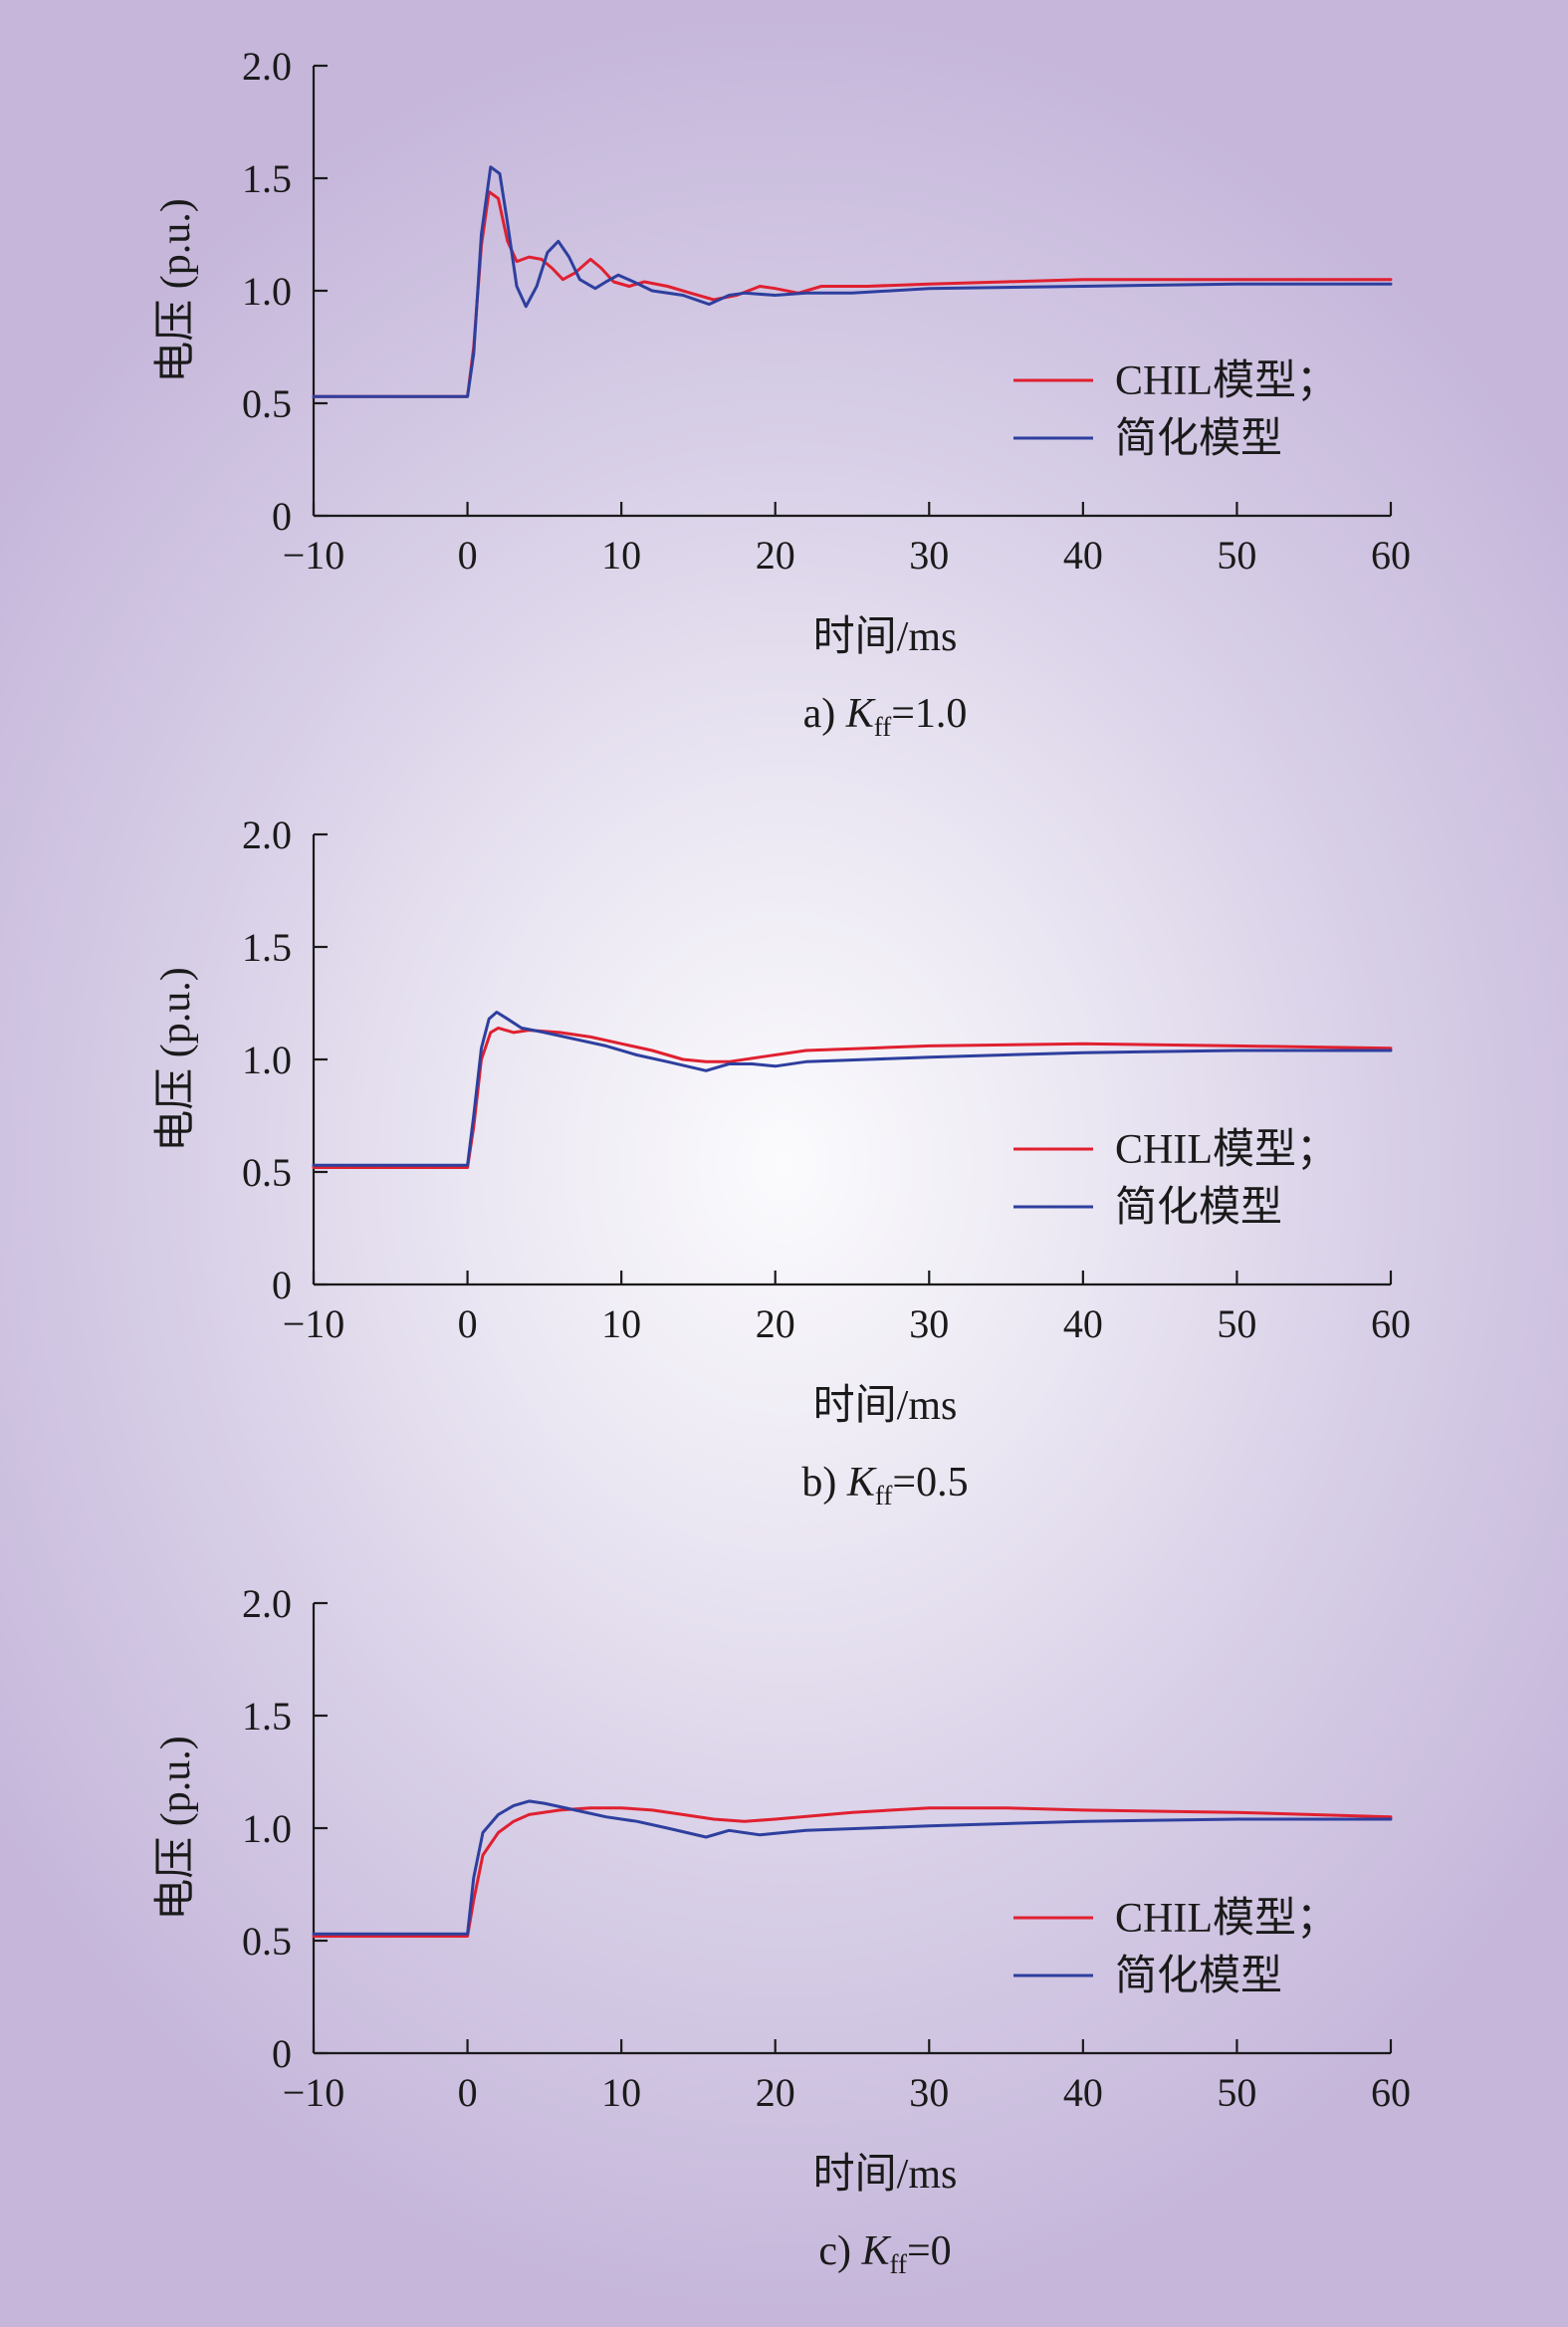 This screenshot has width=1568, height=2327. Describe the element at coordinates (886, 716) in the screenshot. I see `subplot-caption: a) Kff=1.0` at that location.